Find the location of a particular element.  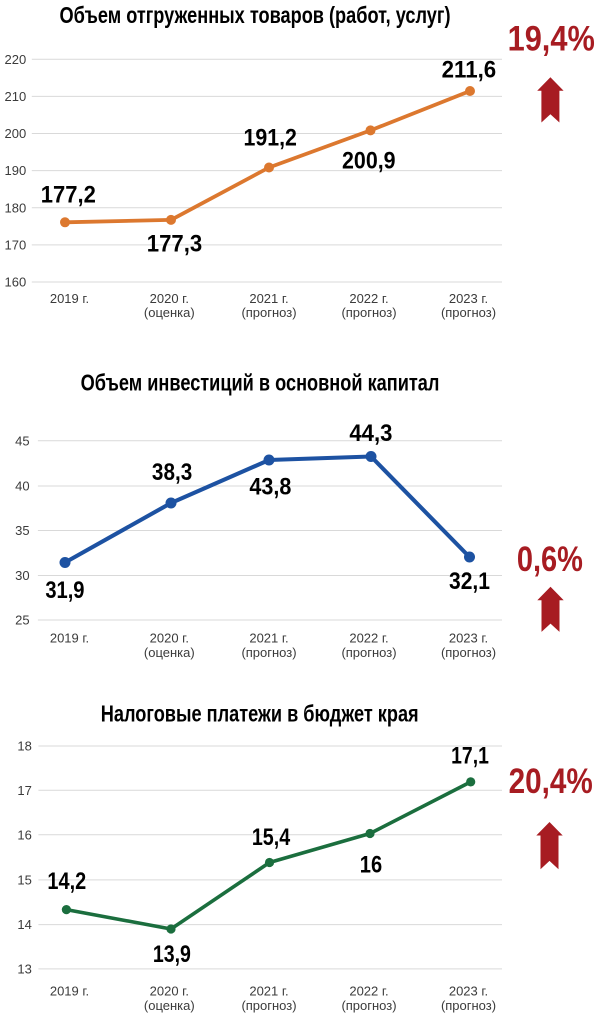

svg-text: 200,9 is located at coordinates (369, 160).